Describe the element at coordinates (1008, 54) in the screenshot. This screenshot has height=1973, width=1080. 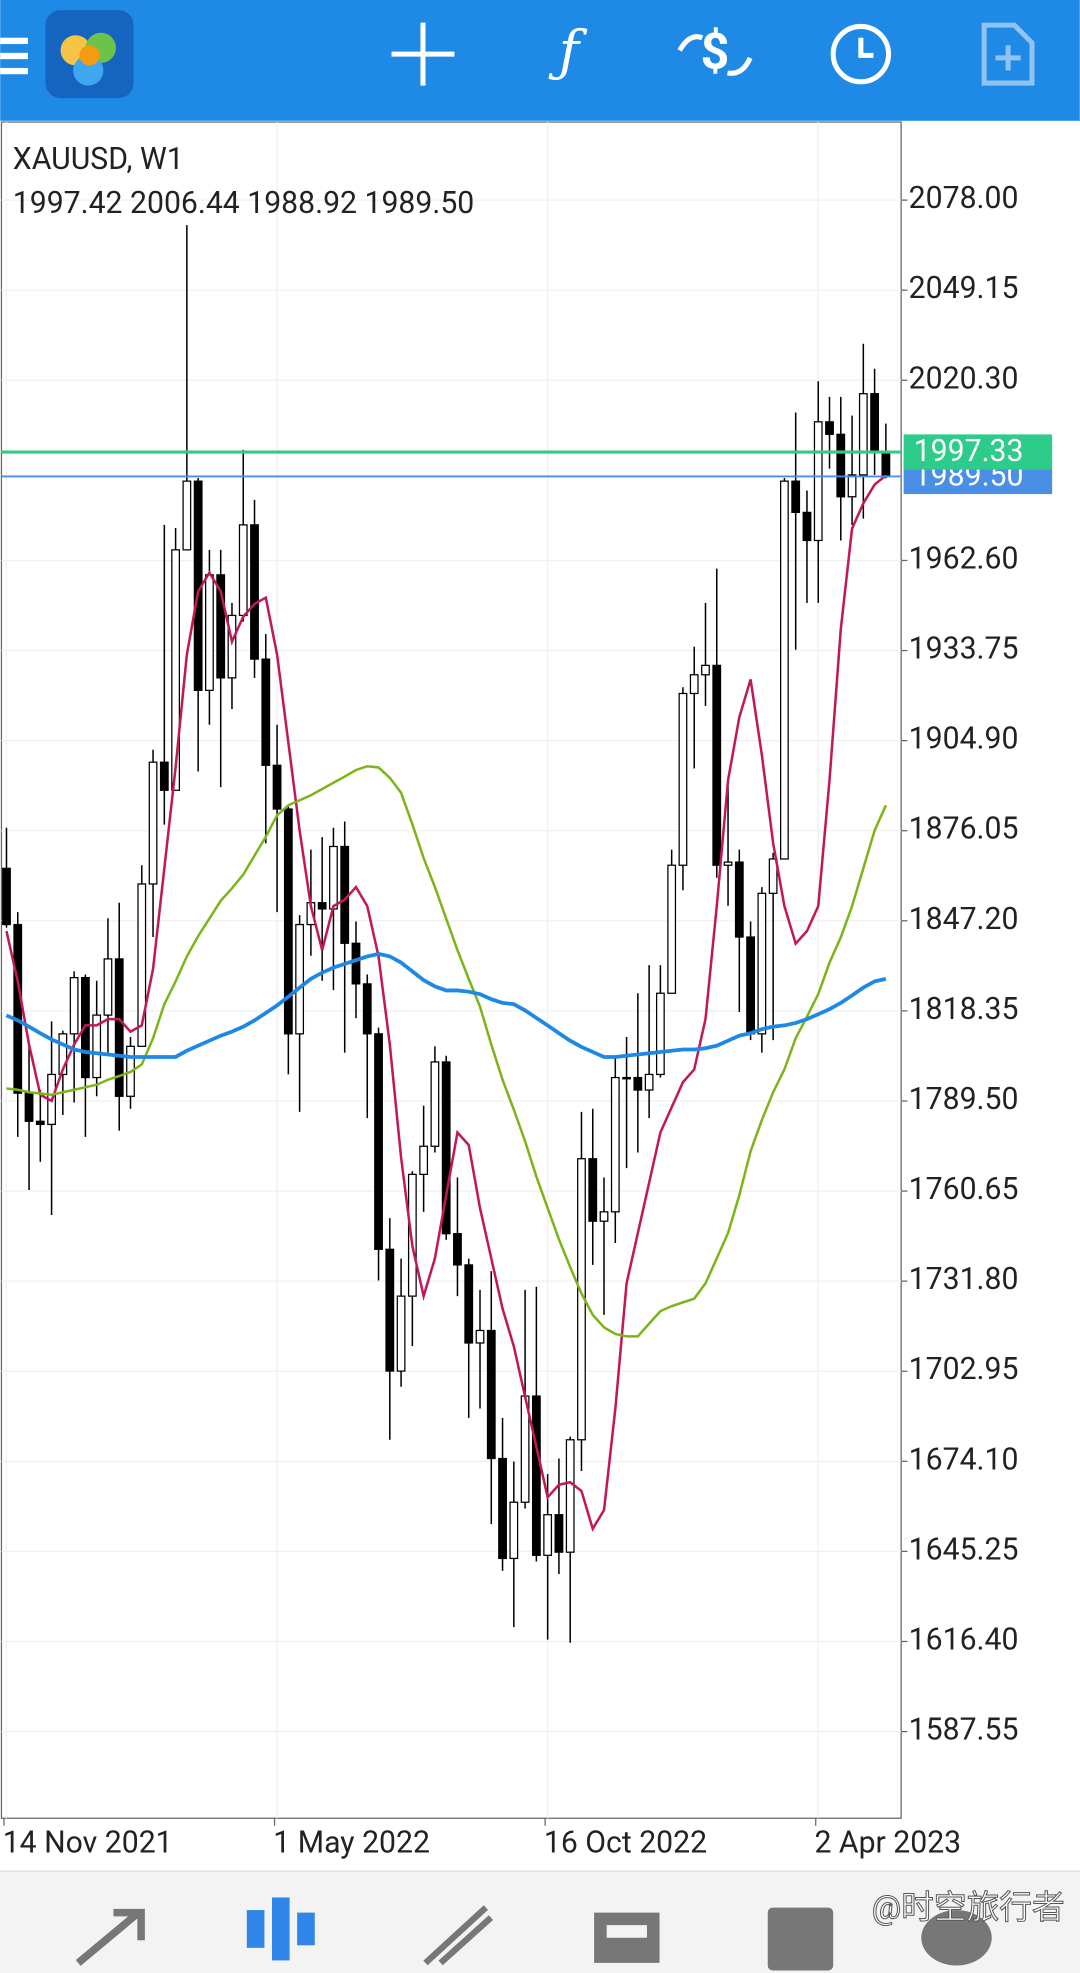
I see `new-order-button` at that location.